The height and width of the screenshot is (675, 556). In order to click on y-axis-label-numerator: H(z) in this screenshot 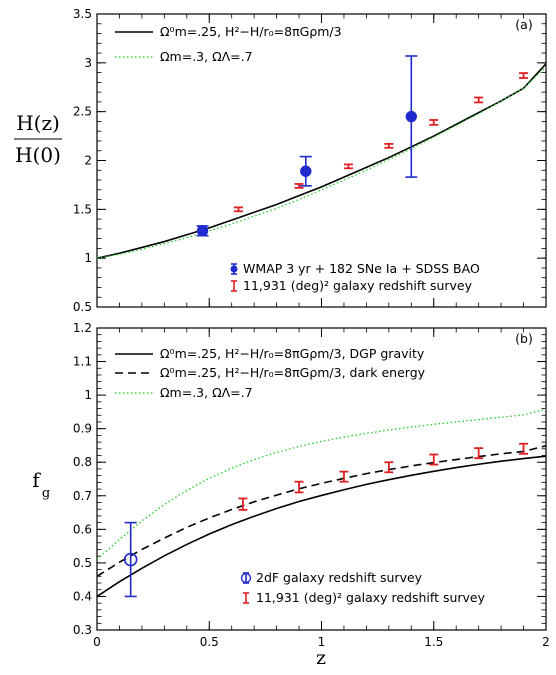, I will do `click(38, 123)`.